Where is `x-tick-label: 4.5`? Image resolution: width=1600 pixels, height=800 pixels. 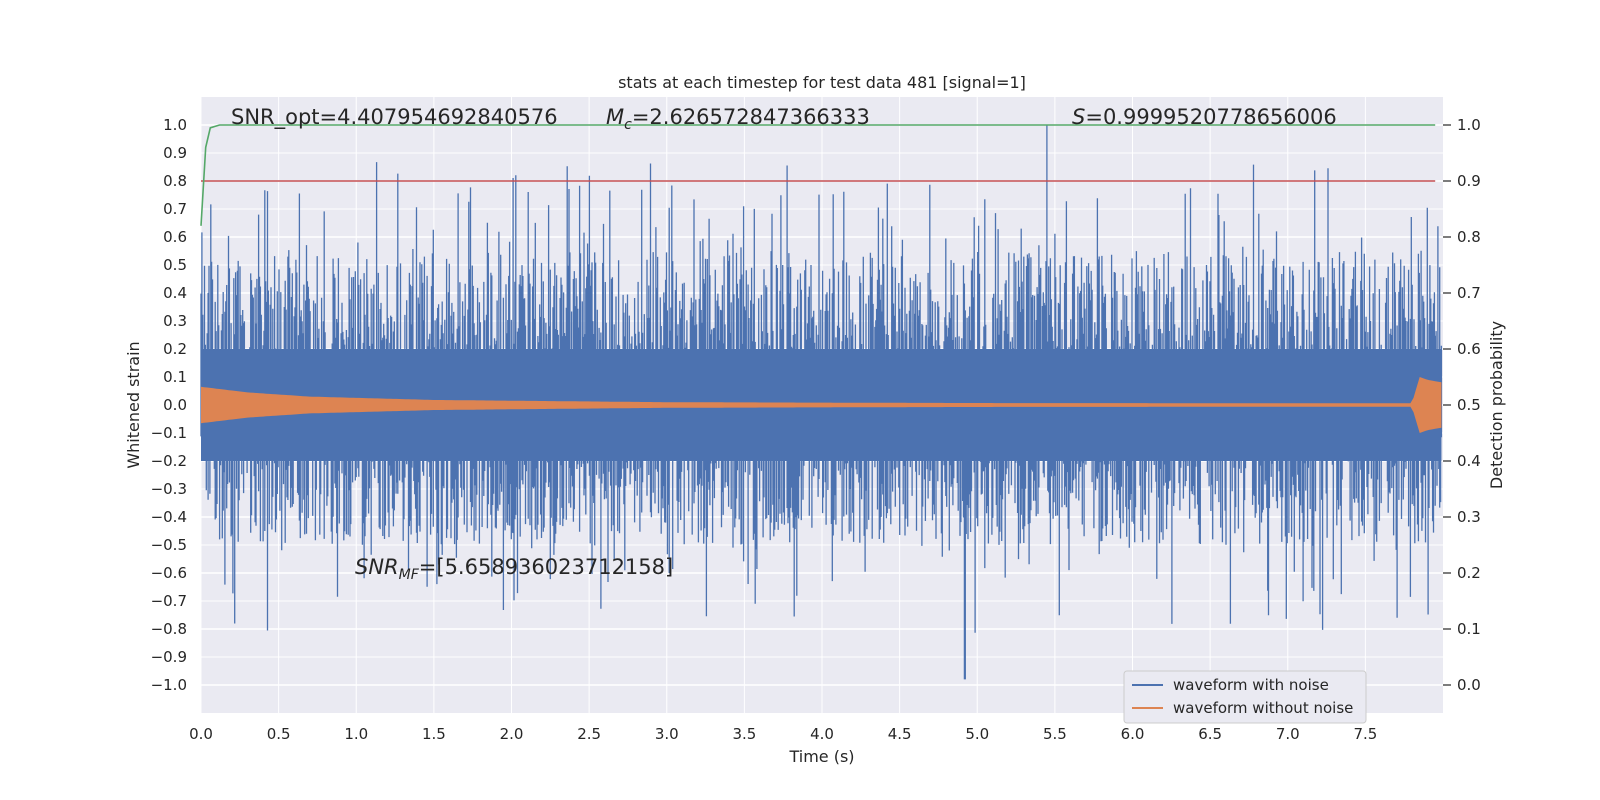 x-tick-label: 4.5 is located at coordinates (900, 734).